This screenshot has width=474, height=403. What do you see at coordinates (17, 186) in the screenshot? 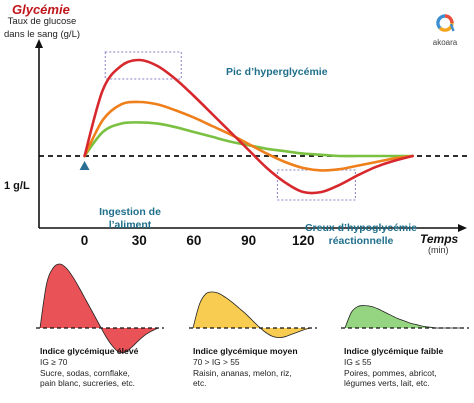
I see `baseline-label: 1 g/L` at bounding box center [17, 186].